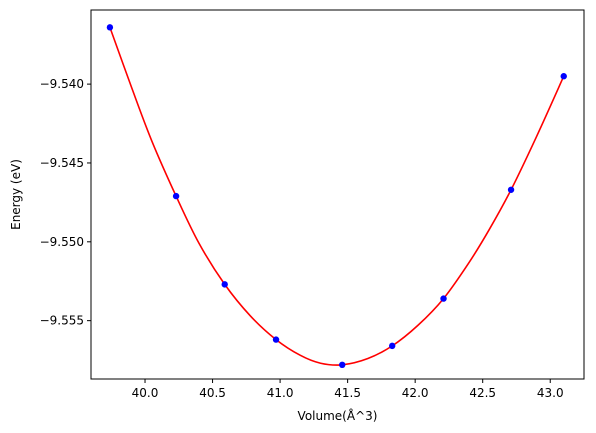 This screenshot has height=433, width=596. I want to click on x-axis-ticks: 40.0 40.5 41.0 41.5 42.0 42.5 43.0, so click(348, 389).